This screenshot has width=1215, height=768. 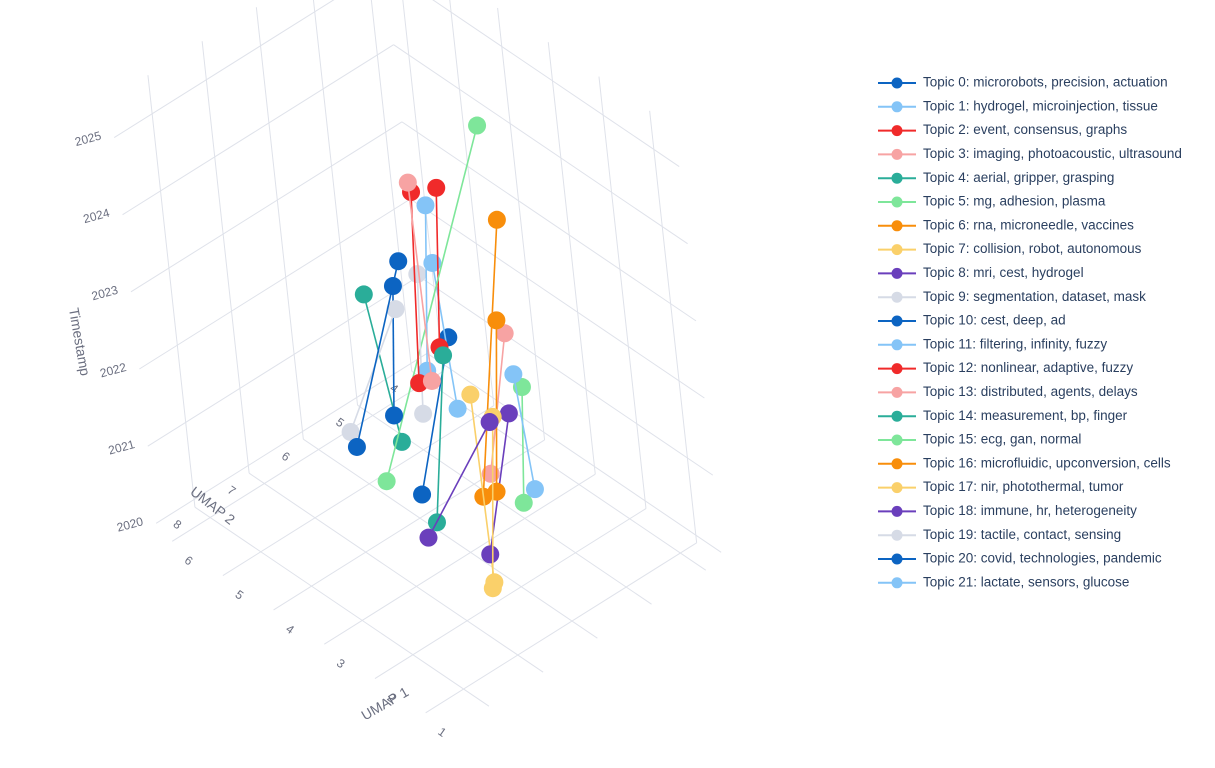 What do you see at coordinates (97, 216) in the screenshot?
I see `z-tick-label: 2024` at bounding box center [97, 216].